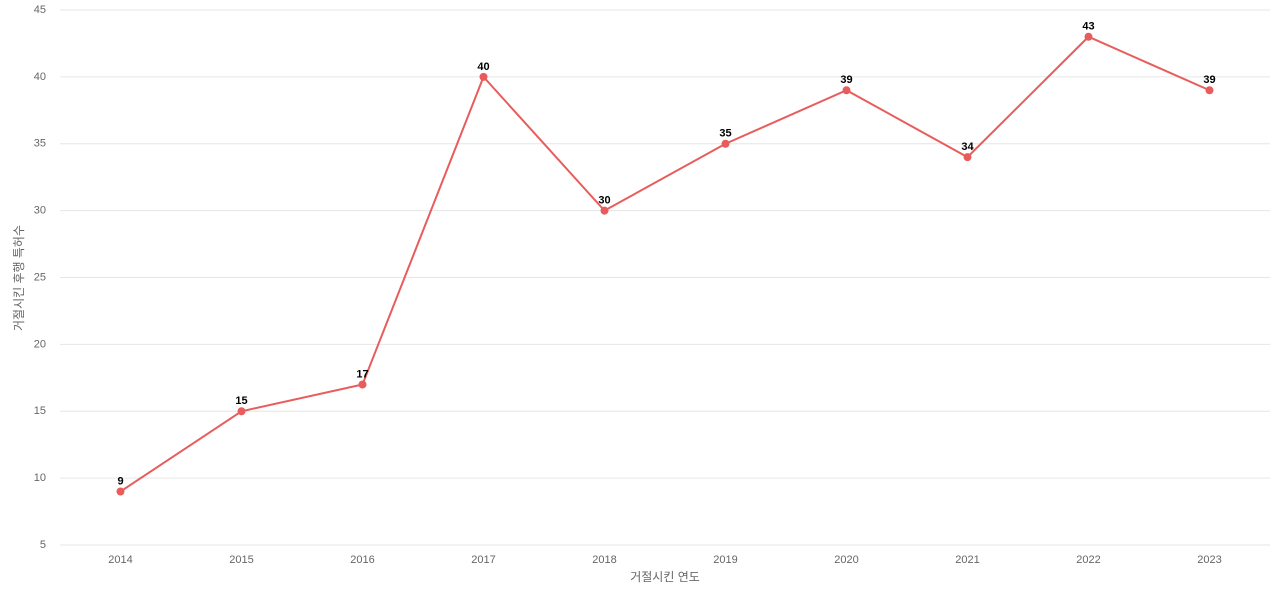 The height and width of the screenshot is (600, 1280). I want to click on x-tick-label: 2014, so click(120, 560).